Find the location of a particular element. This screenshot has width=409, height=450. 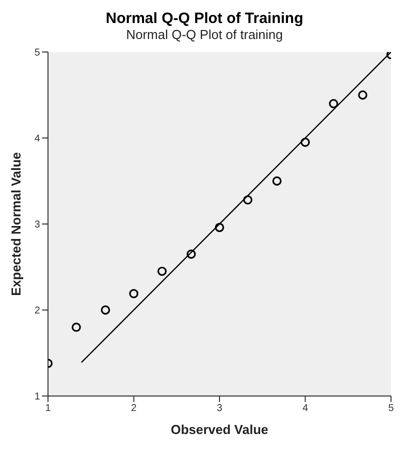

x-tick-label: 3 is located at coordinates (219, 408).